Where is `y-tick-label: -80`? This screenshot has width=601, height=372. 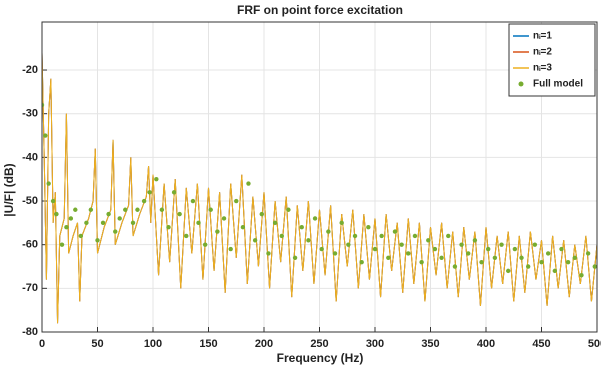
y-tick-label: -80 is located at coordinates (30, 332).